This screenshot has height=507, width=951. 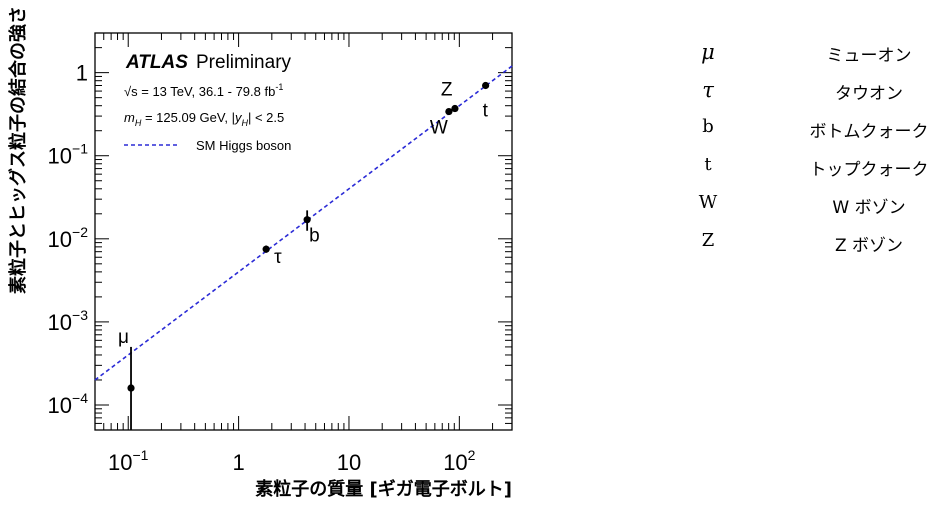 What do you see at coordinates (472, 455) in the screenshot?
I see `x-tick-exp: 2` at bounding box center [472, 455].